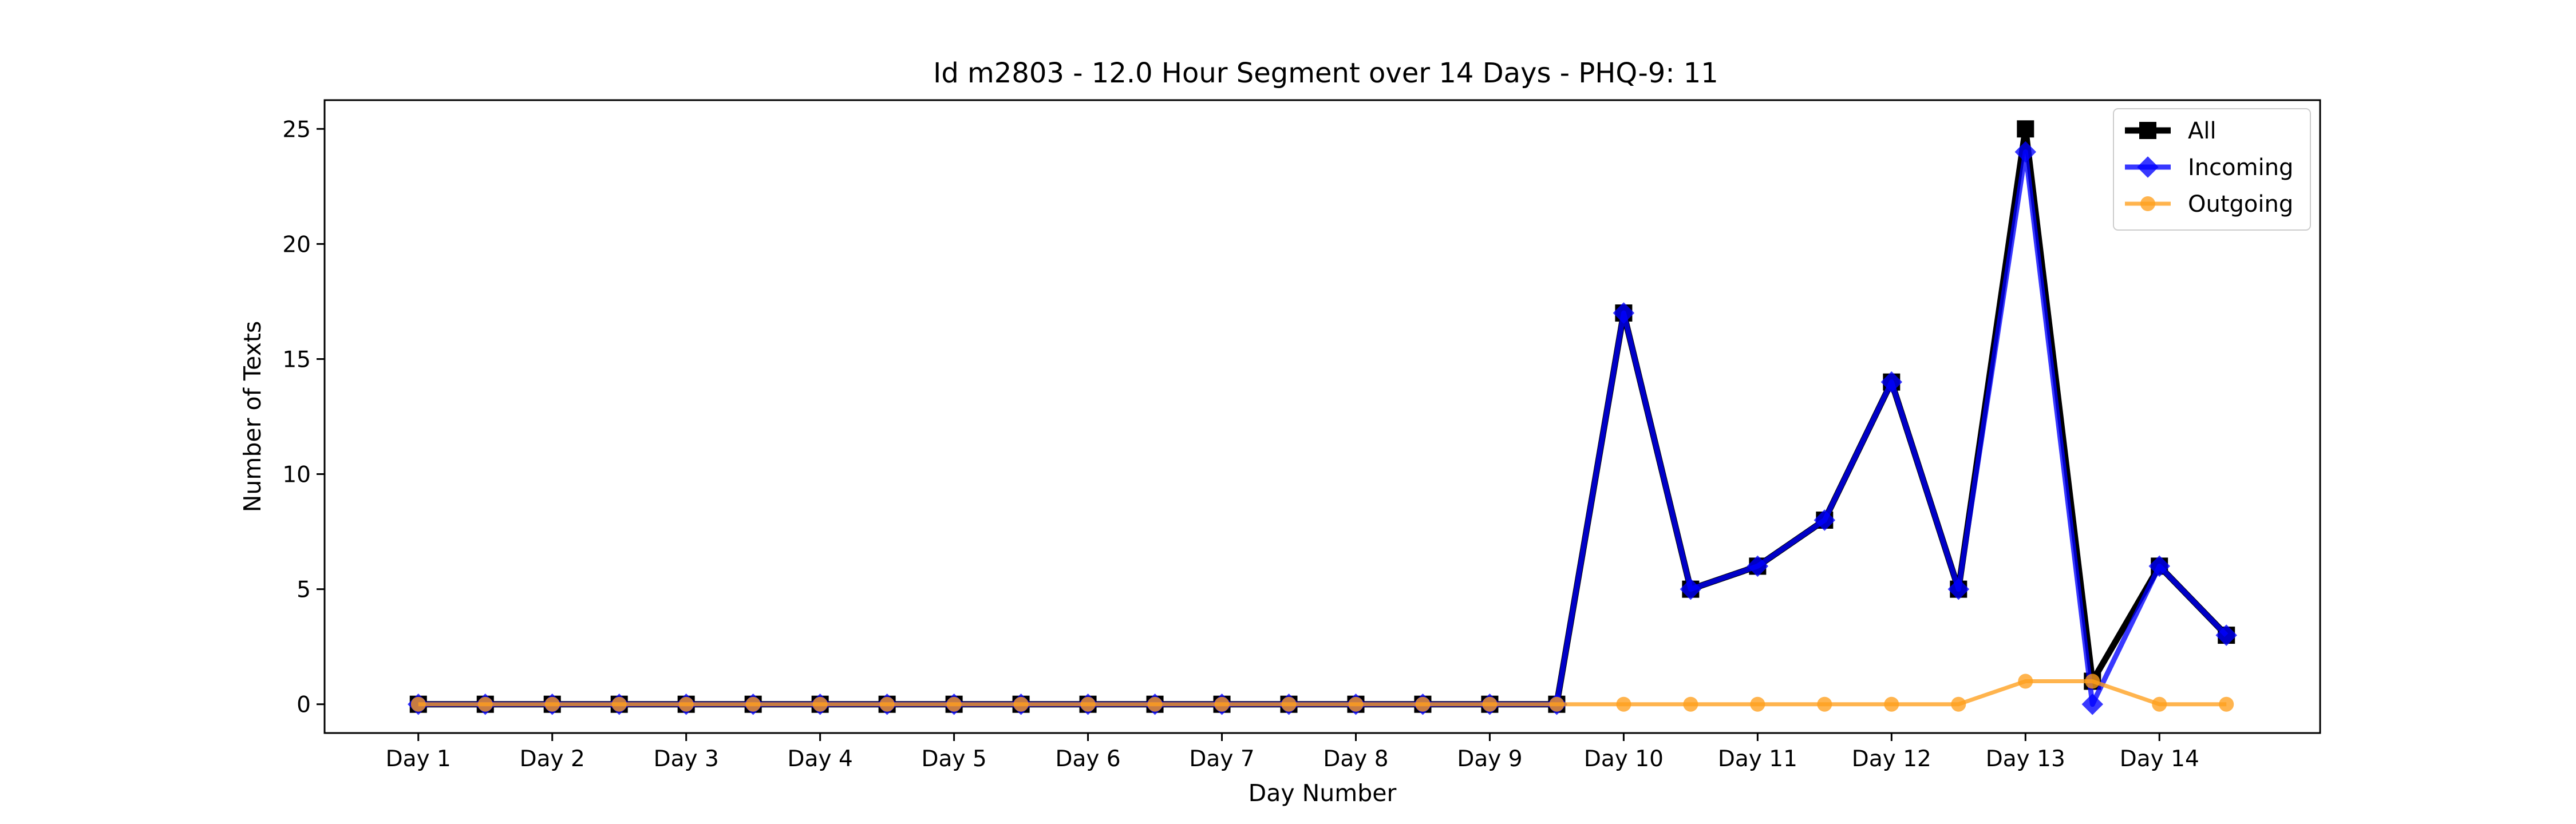  What do you see at coordinates (1624, 759) in the screenshot?
I see `x-tick-label: Day 10` at bounding box center [1624, 759].